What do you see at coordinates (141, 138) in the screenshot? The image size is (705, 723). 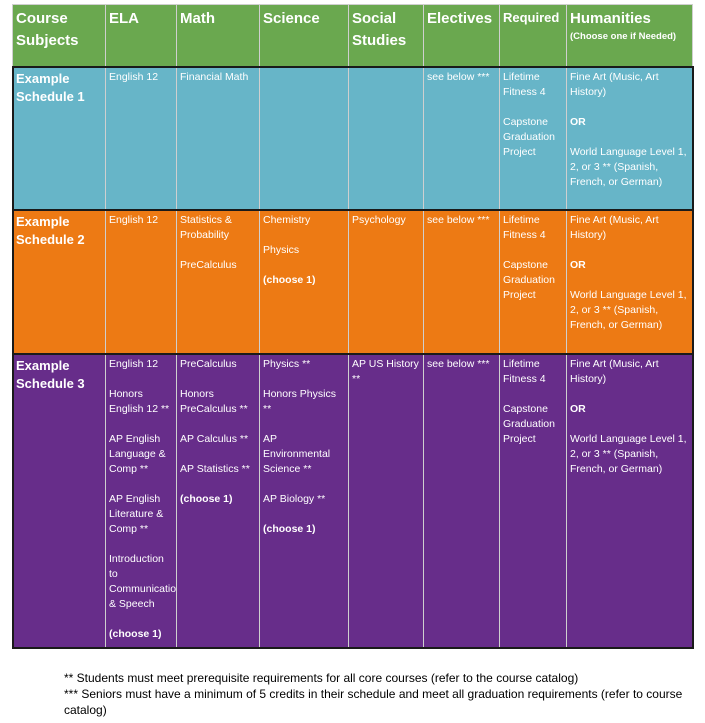 I see `cell-ela-1: English 12` at bounding box center [141, 138].